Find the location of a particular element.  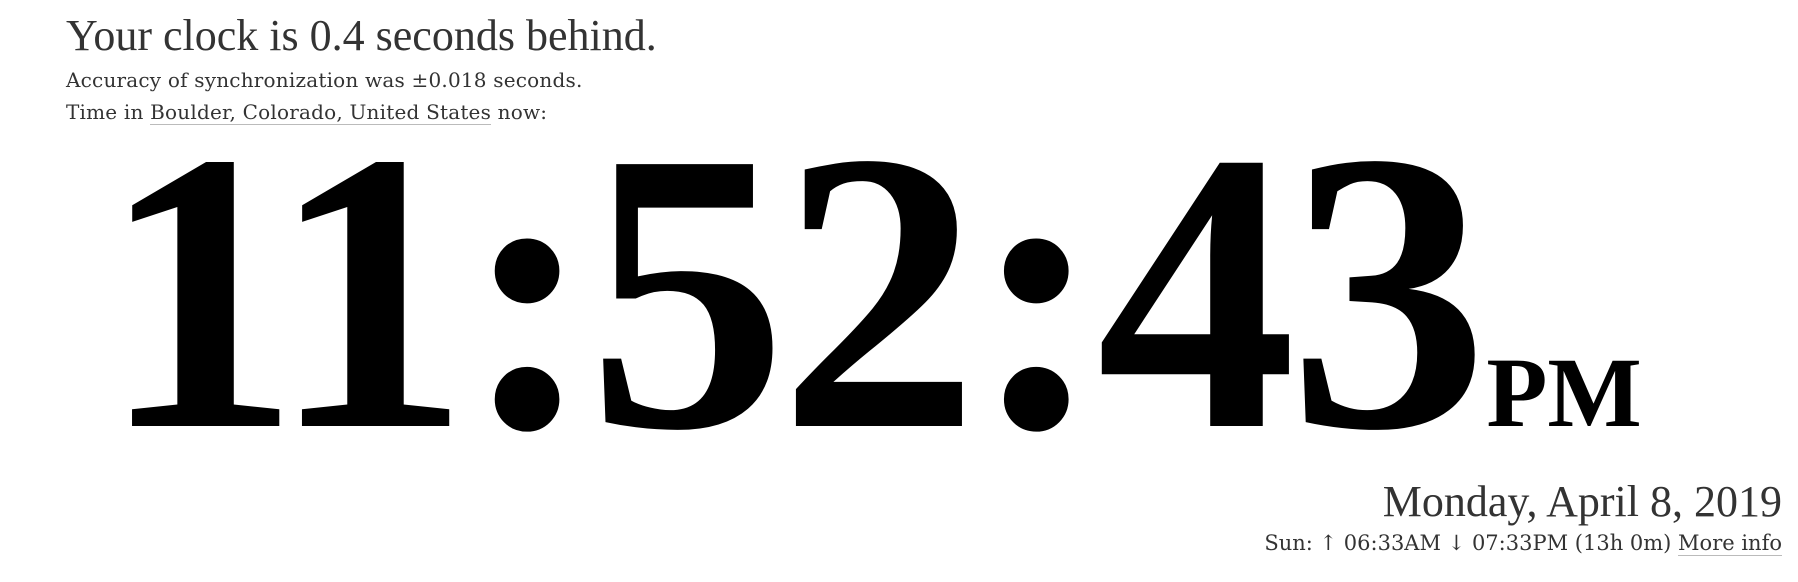

sunset-time: 07:33PM is located at coordinates (1520, 543).